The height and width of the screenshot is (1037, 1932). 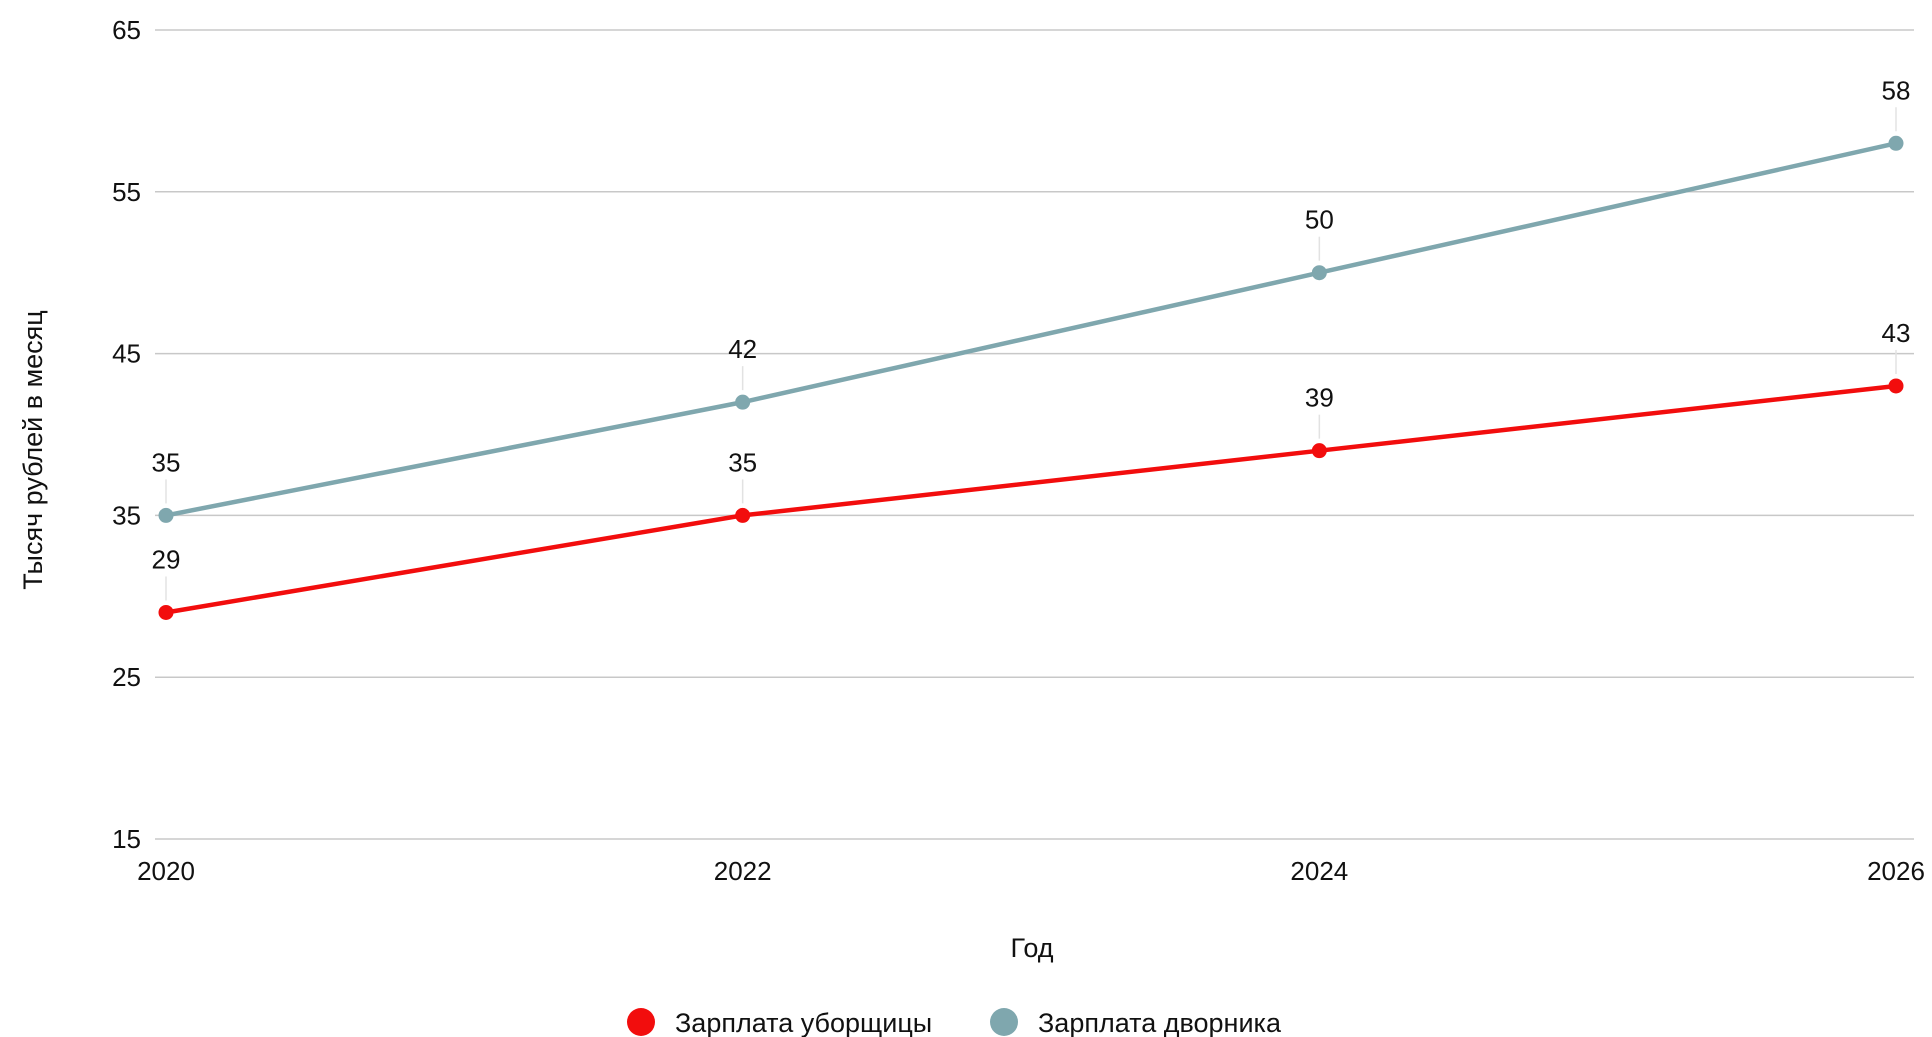 I want to click on data-label: 58, so click(x=1896, y=90).